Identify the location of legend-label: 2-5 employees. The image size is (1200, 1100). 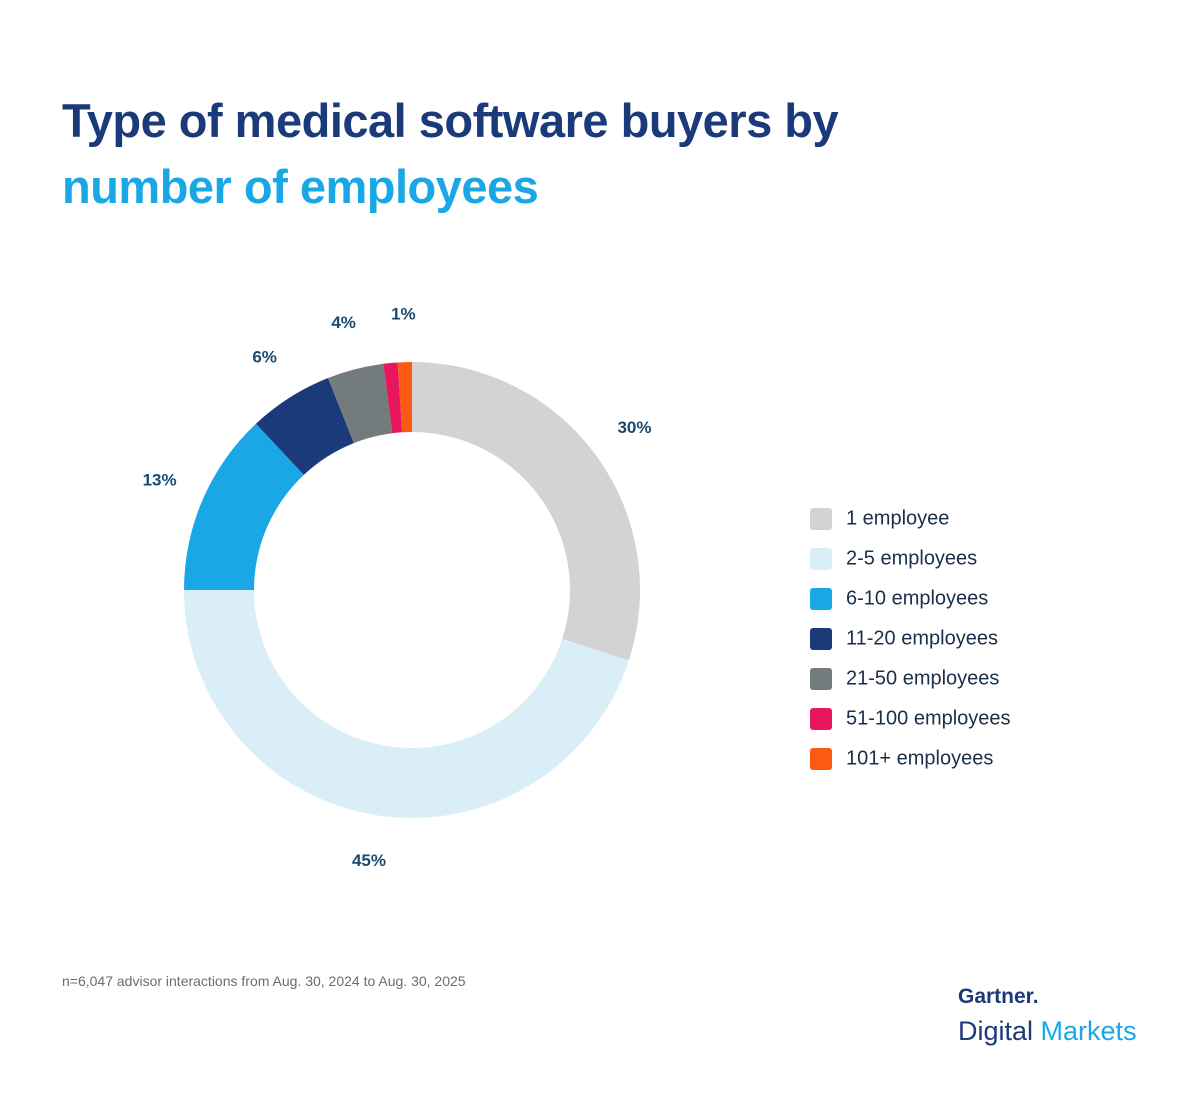
(911, 558).